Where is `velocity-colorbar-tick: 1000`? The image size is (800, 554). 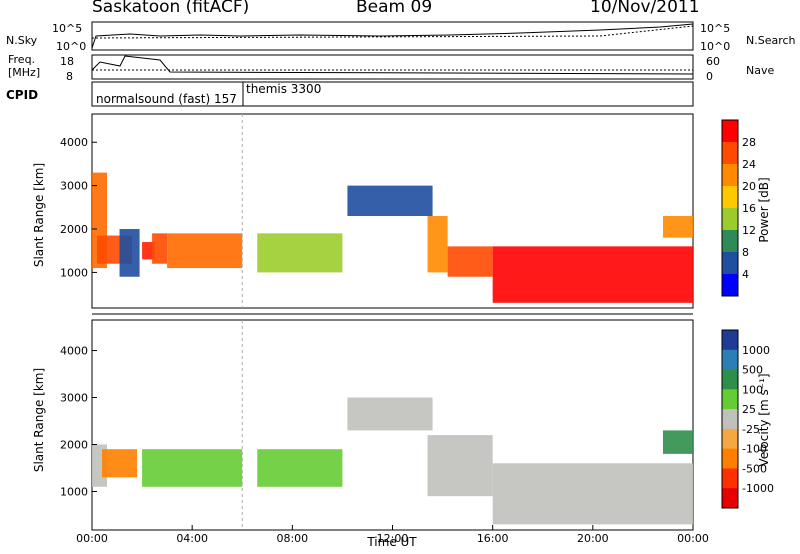
velocity-colorbar-tick: 1000 is located at coordinates (756, 350).